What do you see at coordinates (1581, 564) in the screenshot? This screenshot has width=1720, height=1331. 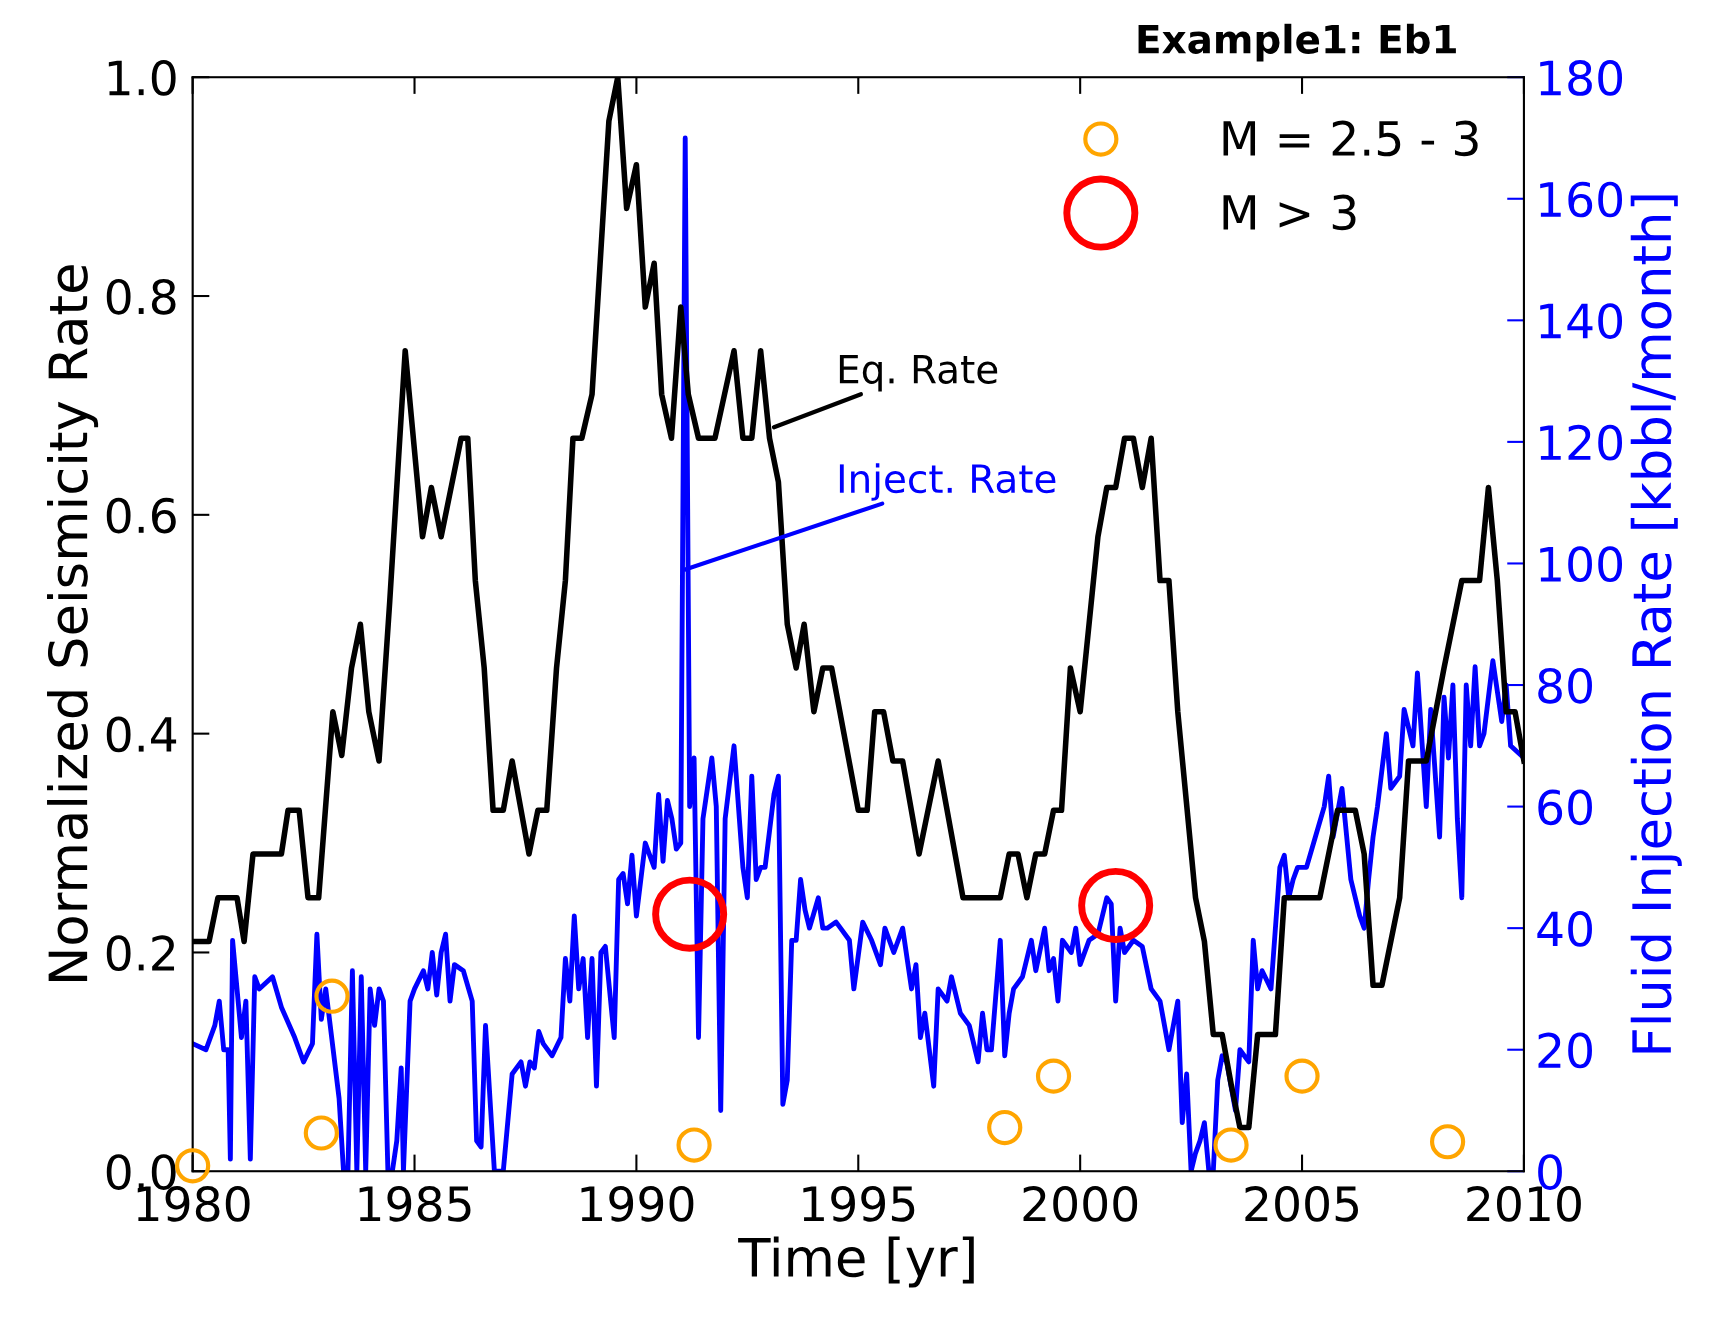 I see `y2-tick-label: 100` at bounding box center [1581, 564].